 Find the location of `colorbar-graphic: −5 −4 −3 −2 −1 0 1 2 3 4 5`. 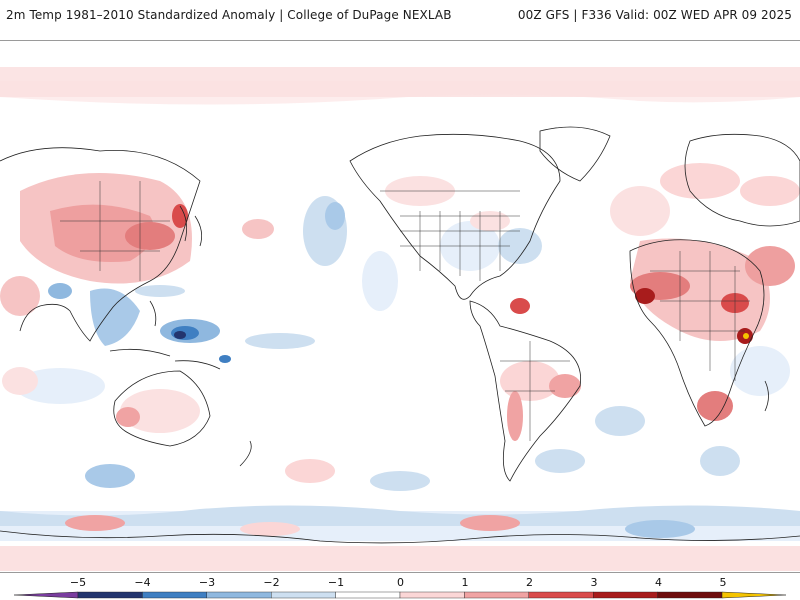

colorbar-graphic: −5 −4 −3 −2 −1 0 1 2 3 4 5 is located at coordinates (400, 587).